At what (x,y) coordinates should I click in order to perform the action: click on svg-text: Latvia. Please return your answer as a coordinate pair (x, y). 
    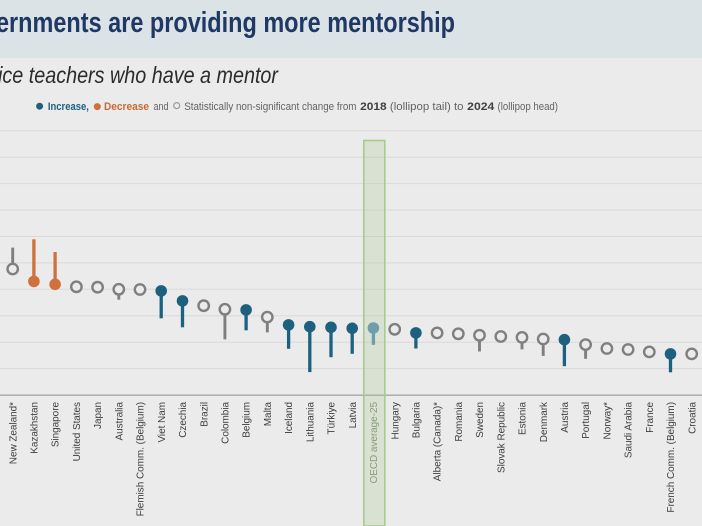
    Looking at the image, I should click on (353, 415).